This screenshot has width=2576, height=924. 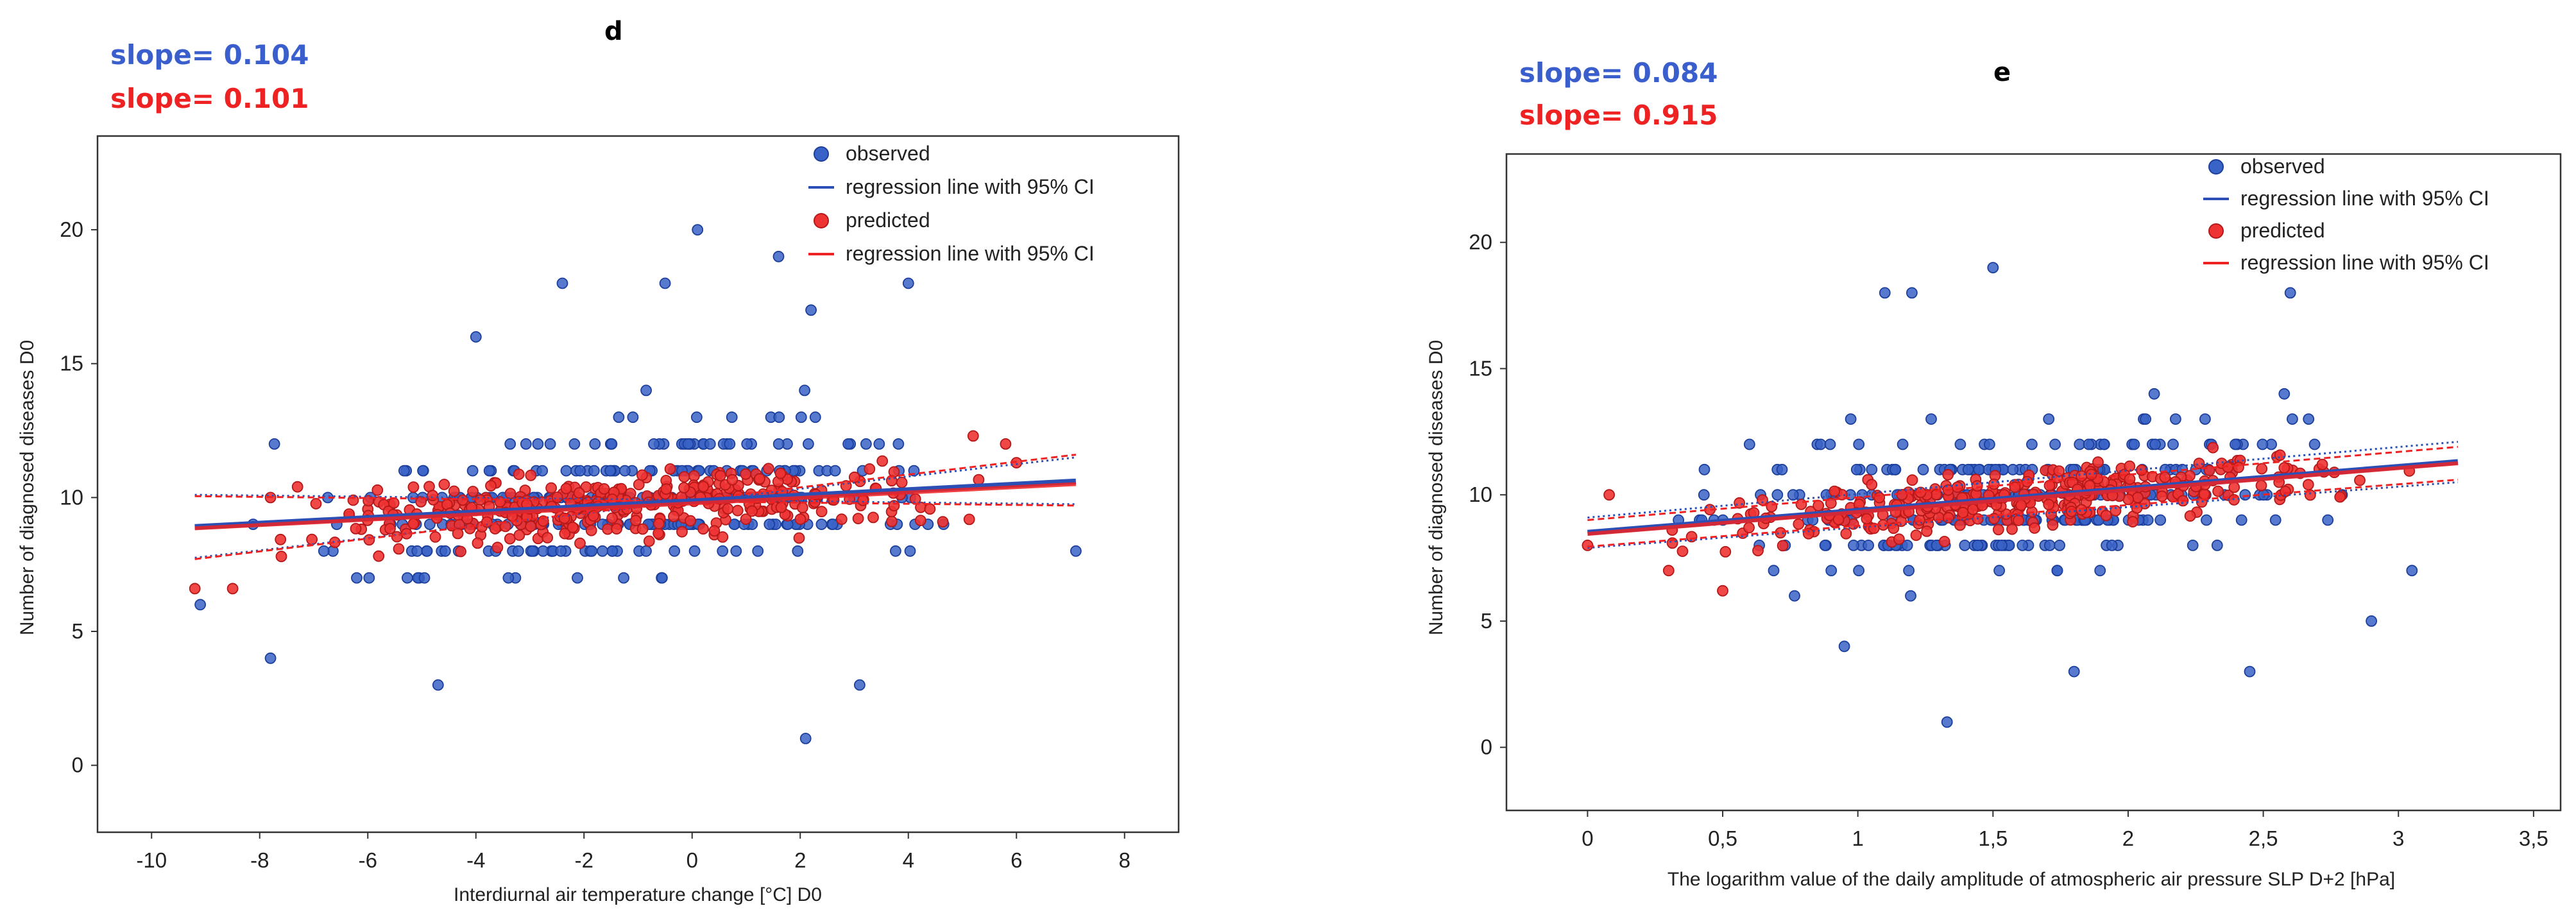 I want to click on y-tick-label: 10, so click(x=1480, y=495).